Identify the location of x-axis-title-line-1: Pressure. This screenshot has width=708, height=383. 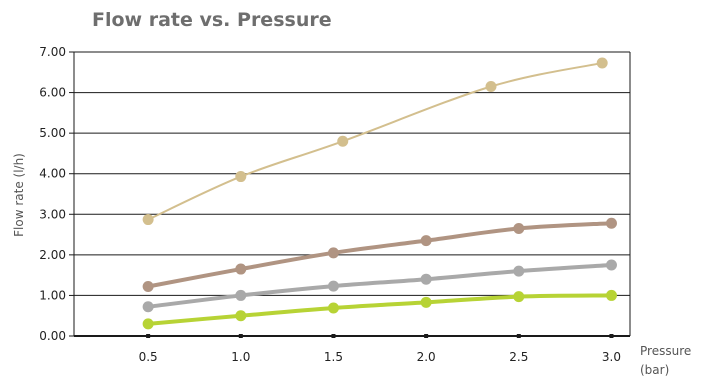
(665, 351).